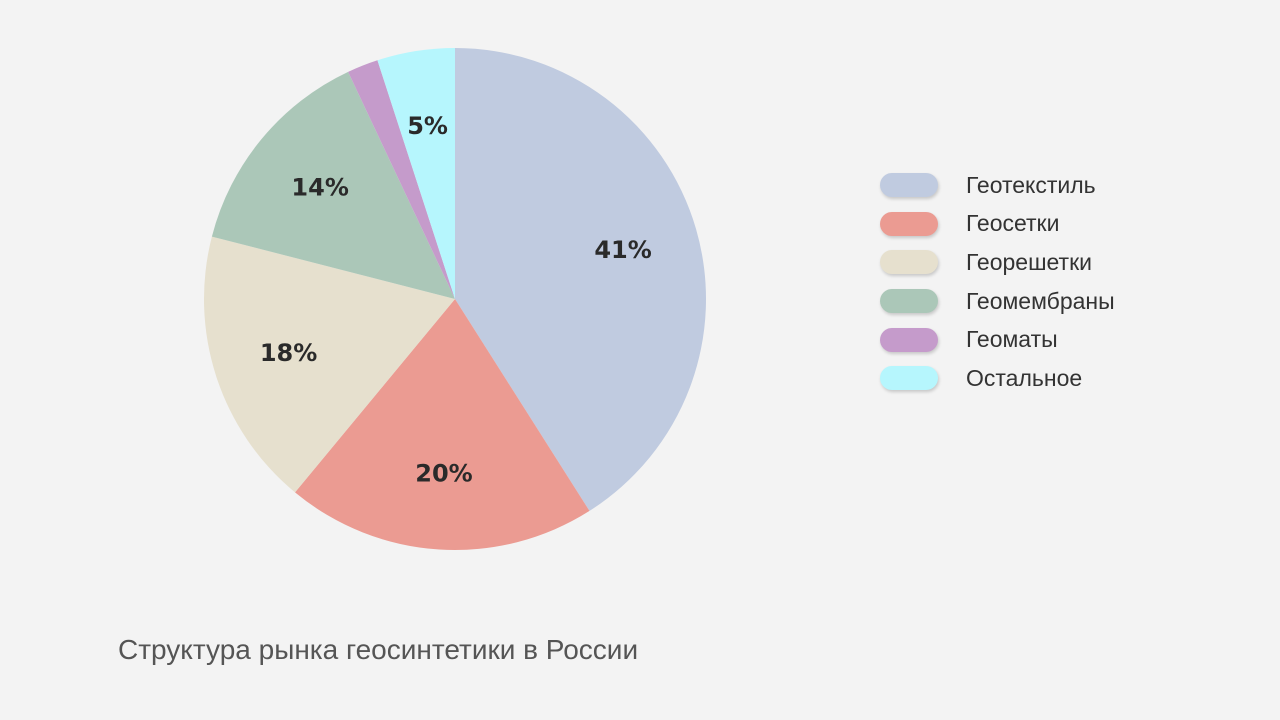  Describe the element at coordinates (622, 250) in the screenshot. I see `pie-slice-label-1: 41%` at that location.